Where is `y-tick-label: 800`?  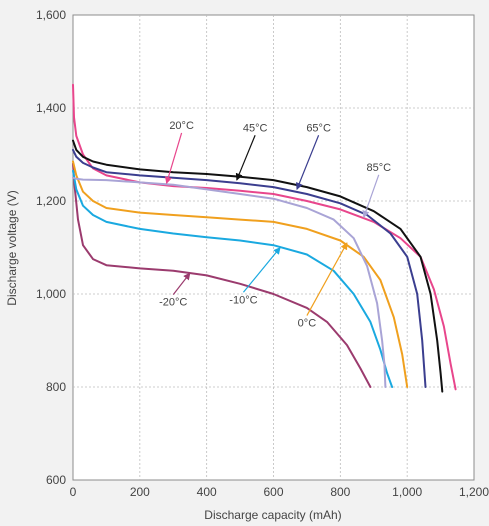
y-tick-label: 800 is located at coordinates (56, 387).